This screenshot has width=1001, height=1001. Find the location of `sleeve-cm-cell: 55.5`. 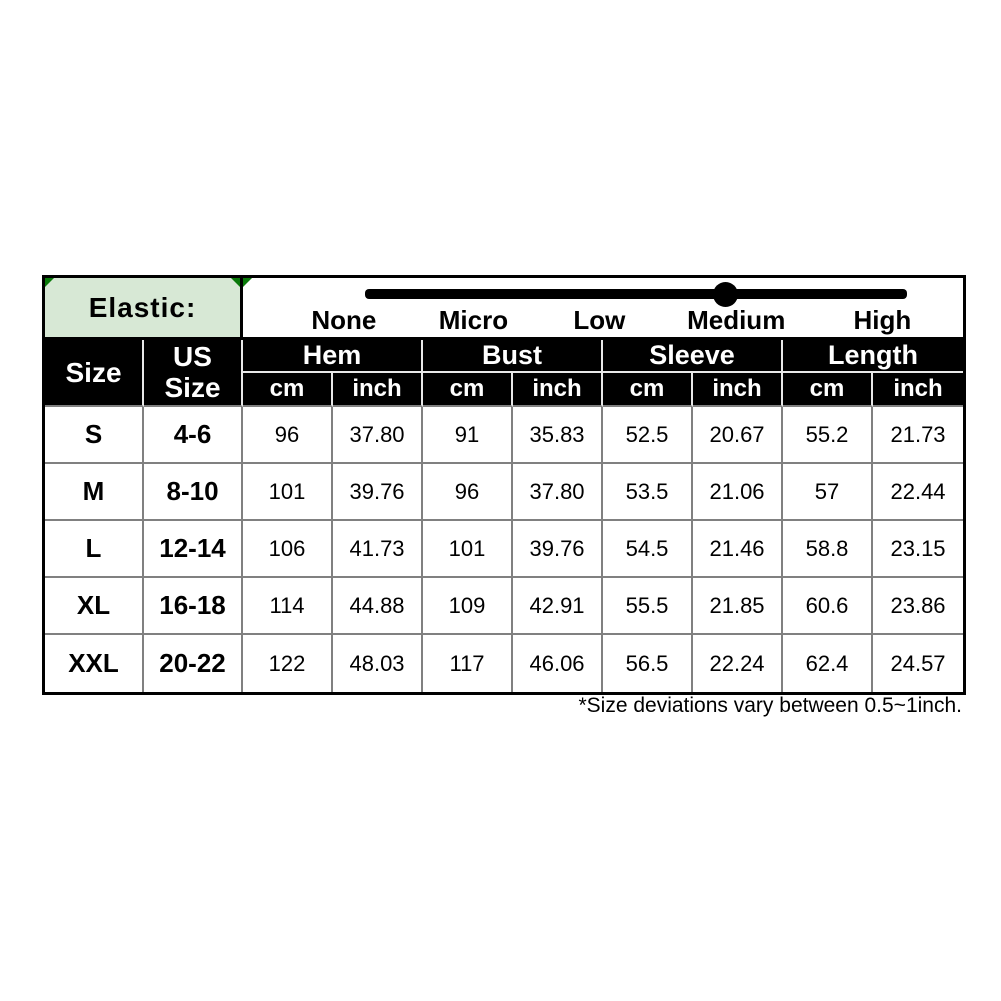

sleeve-cm-cell: 55.5 is located at coordinates (648, 606).